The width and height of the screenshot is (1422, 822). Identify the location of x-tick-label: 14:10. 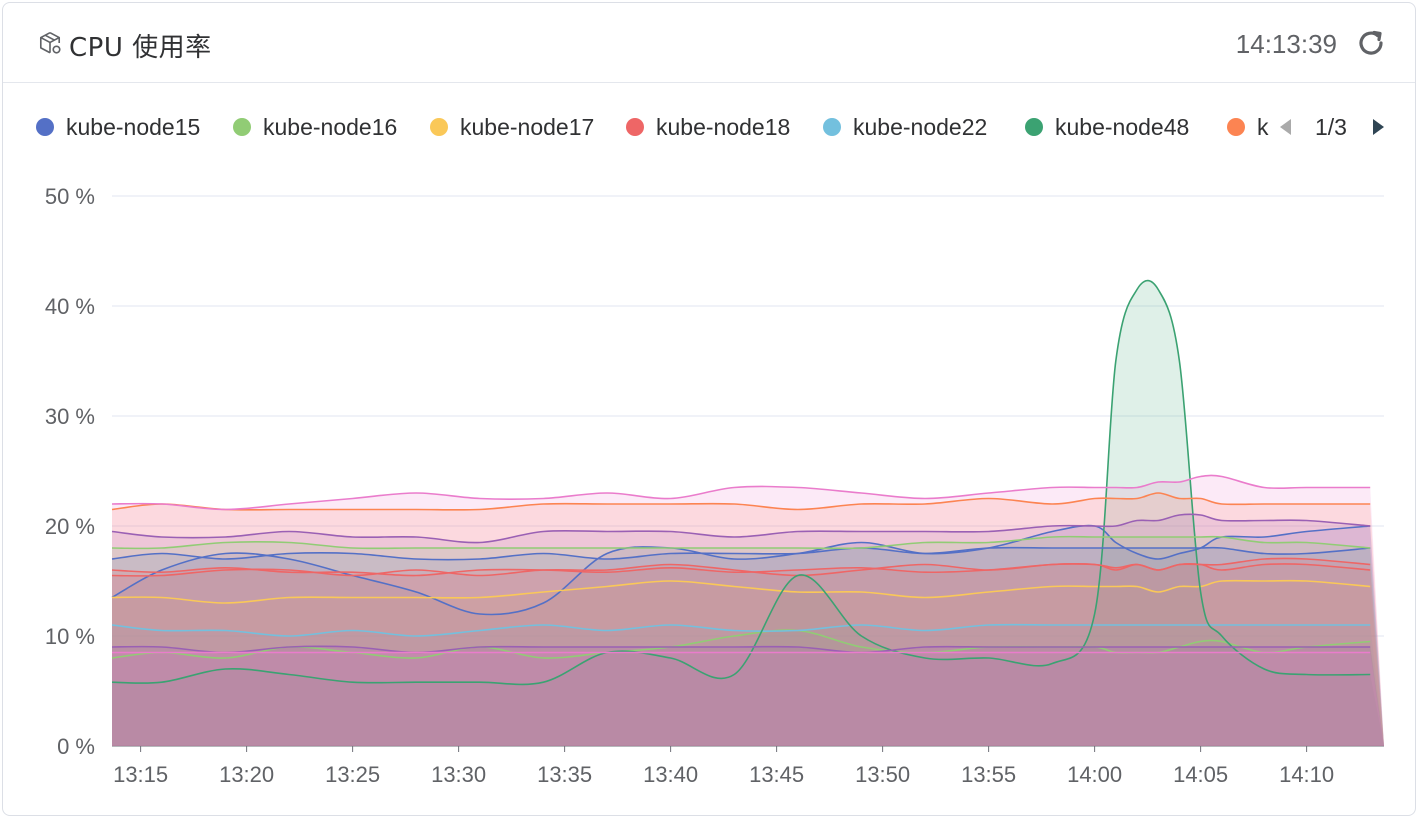
(1306, 774).